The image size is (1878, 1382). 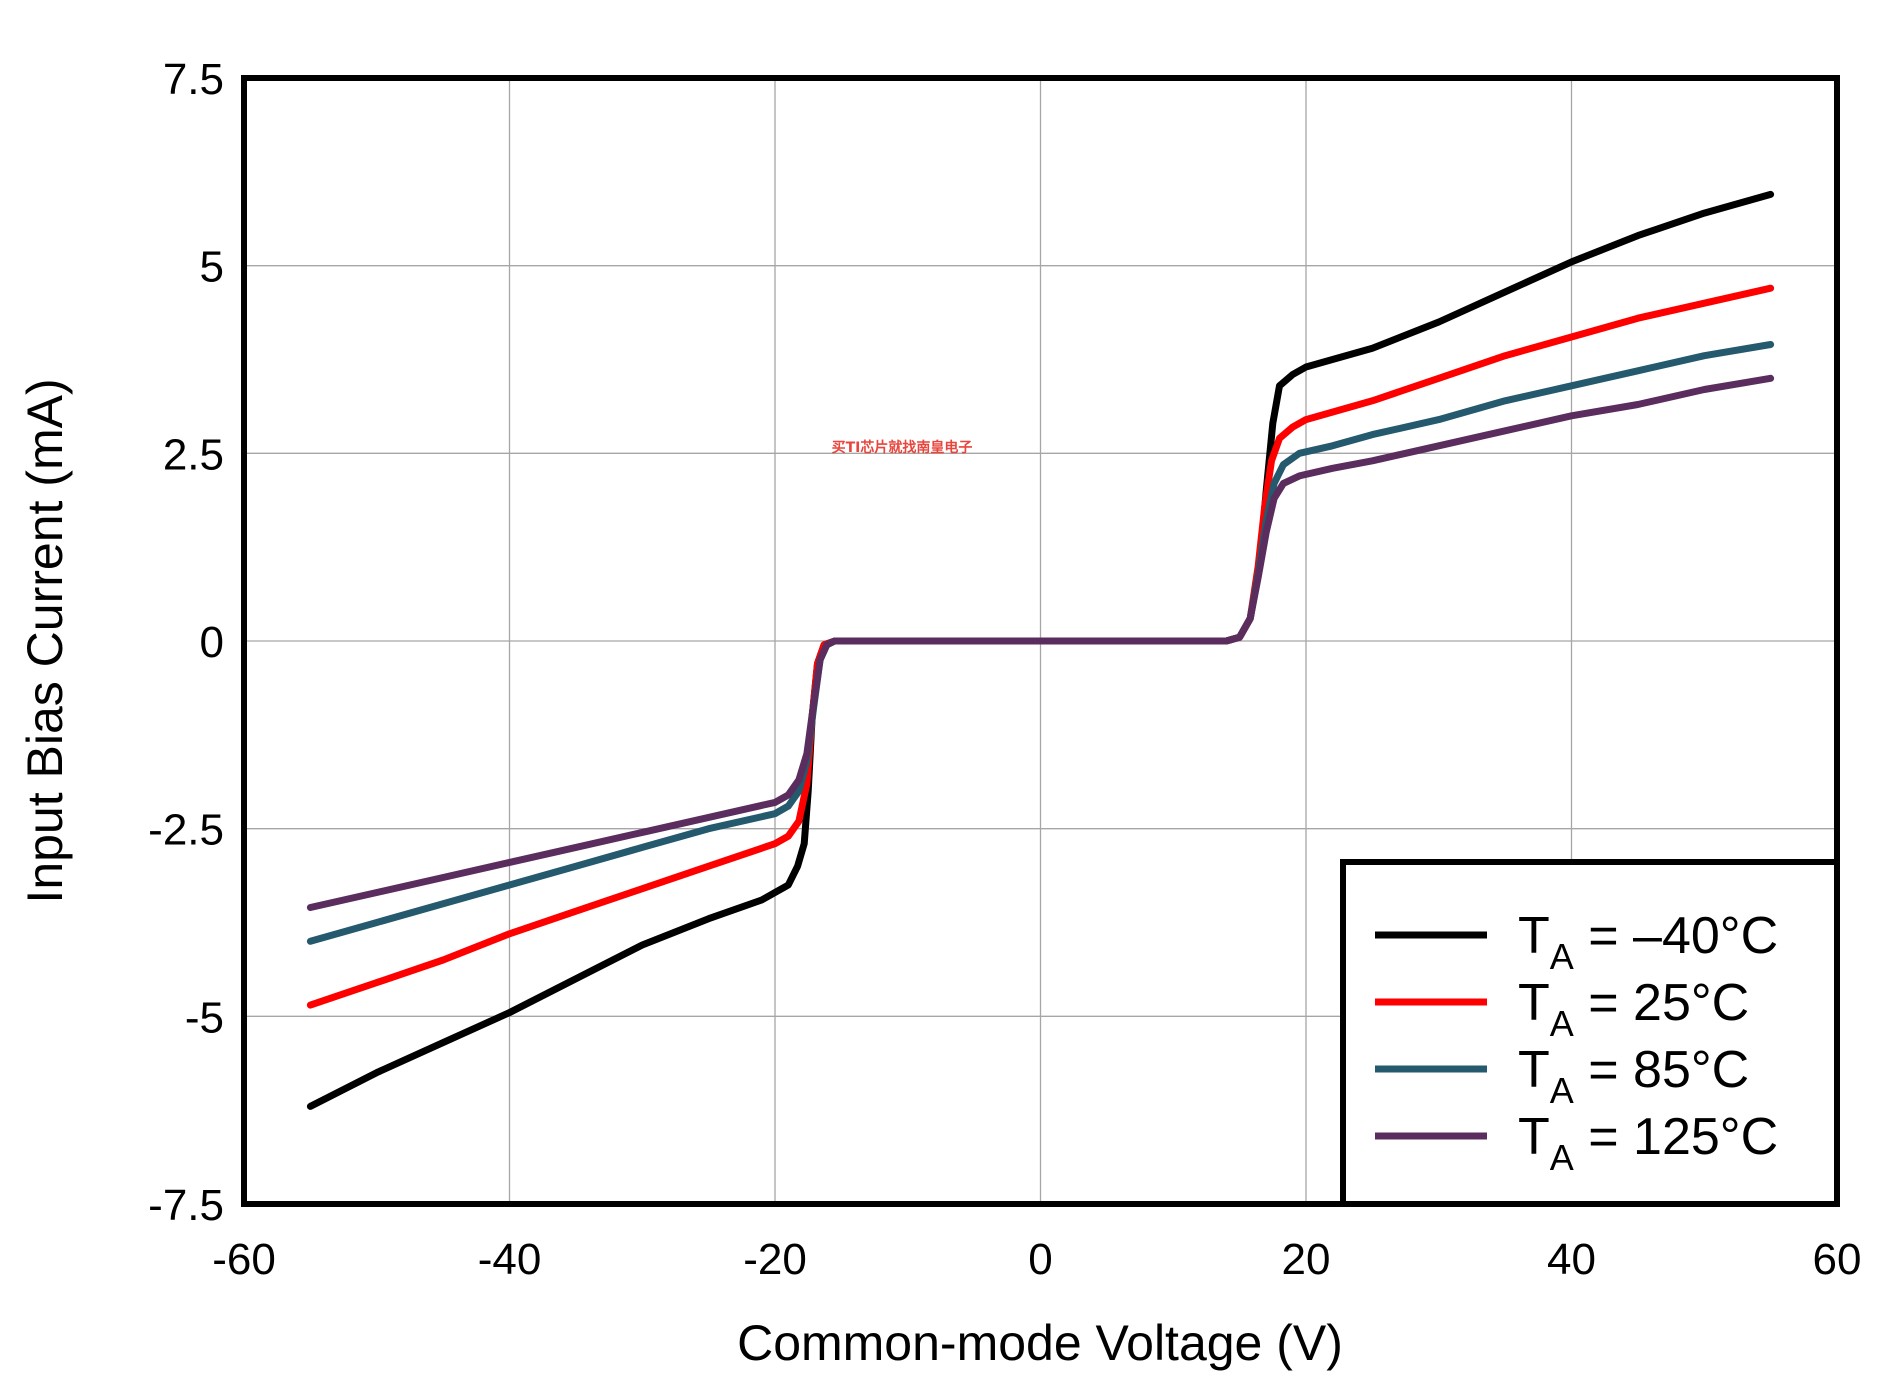 What do you see at coordinates (1661, 1070) in the screenshot?
I see `legend-label-rest: = 85°C` at bounding box center [1661, 1070].